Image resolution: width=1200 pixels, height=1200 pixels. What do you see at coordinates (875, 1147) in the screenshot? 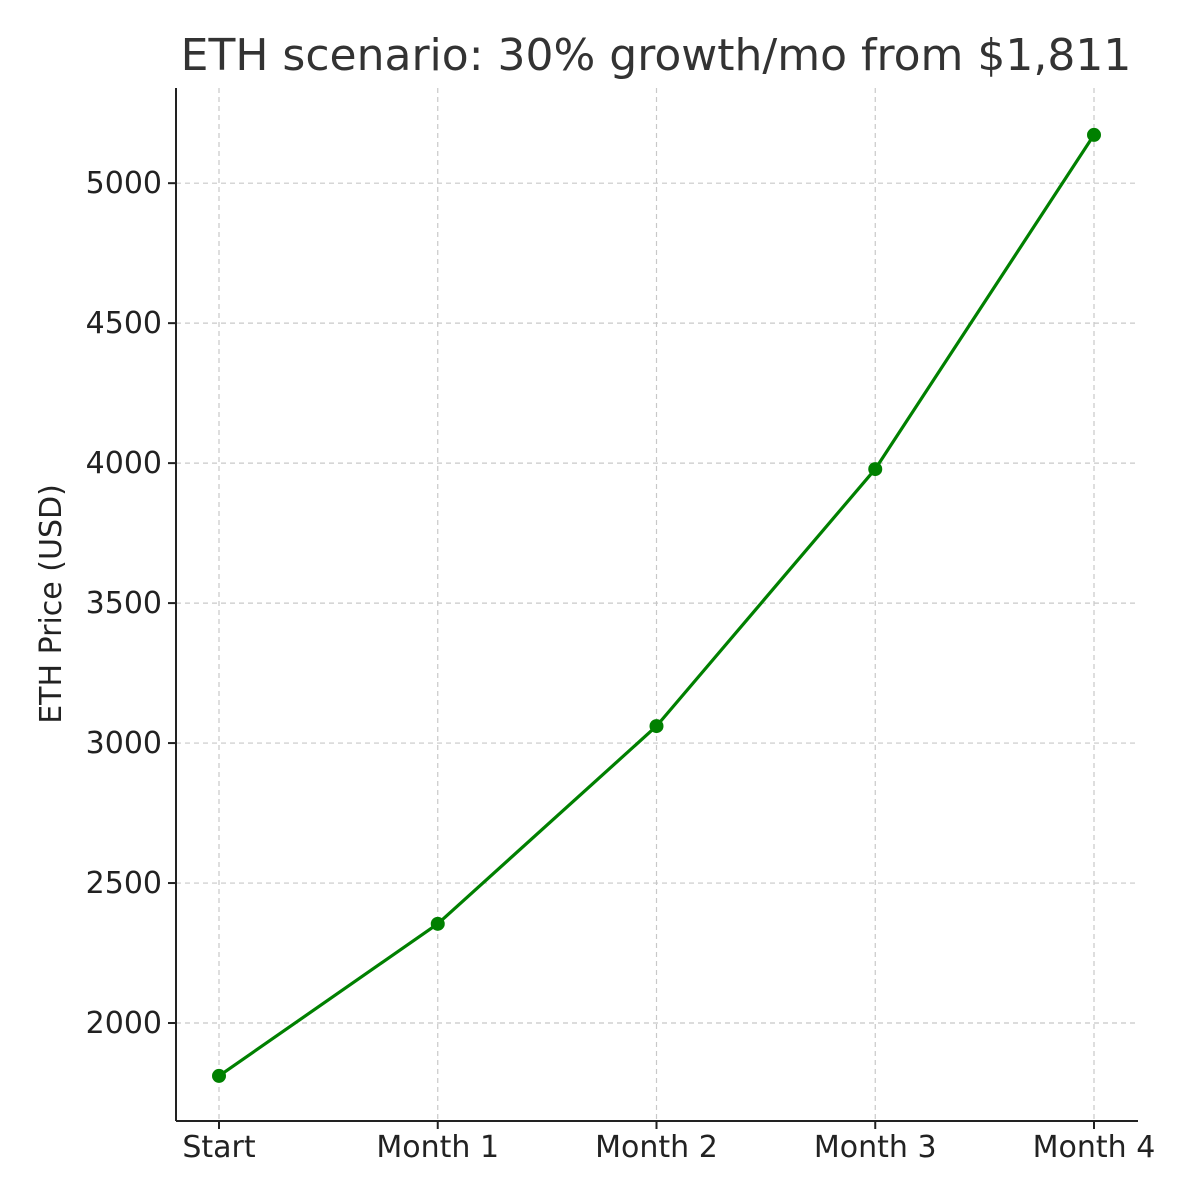
I see `x-tick-label: Month 3` at bounding box center [875, 1147].